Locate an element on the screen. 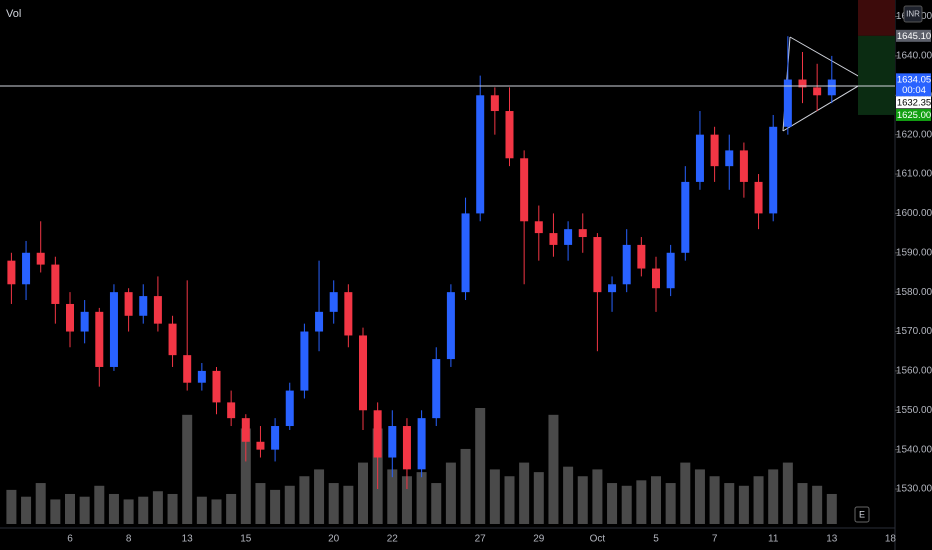 The width and height of the screenshot is (932, 550). x-tick-label: 7 is located at coordinates (715, 539).